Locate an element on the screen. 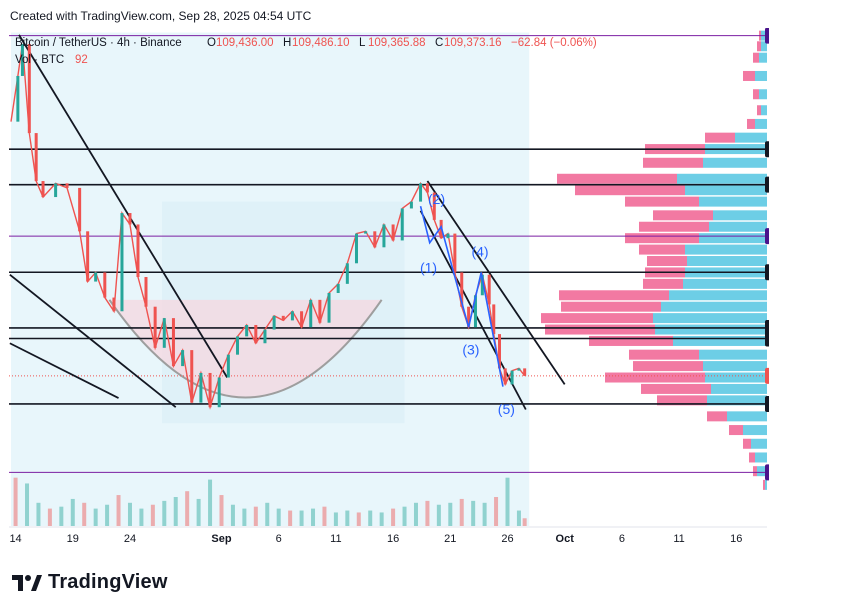 The width and height of the screenshot is (858, 612). tradingview-logo: TradingView is located at coordinates (90, 582).